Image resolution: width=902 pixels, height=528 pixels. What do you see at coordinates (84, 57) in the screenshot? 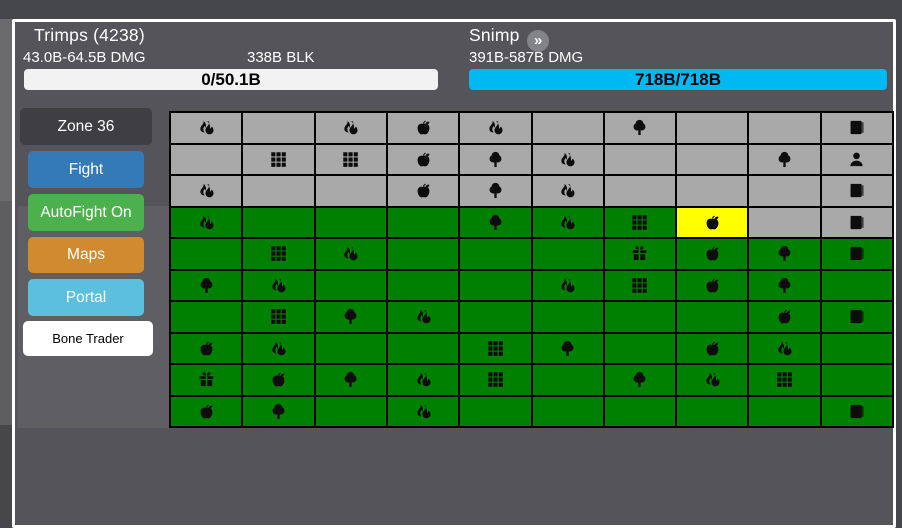
I see `player-damage: 43.0B-64.5B DMG` at bounding box center [84, 57].